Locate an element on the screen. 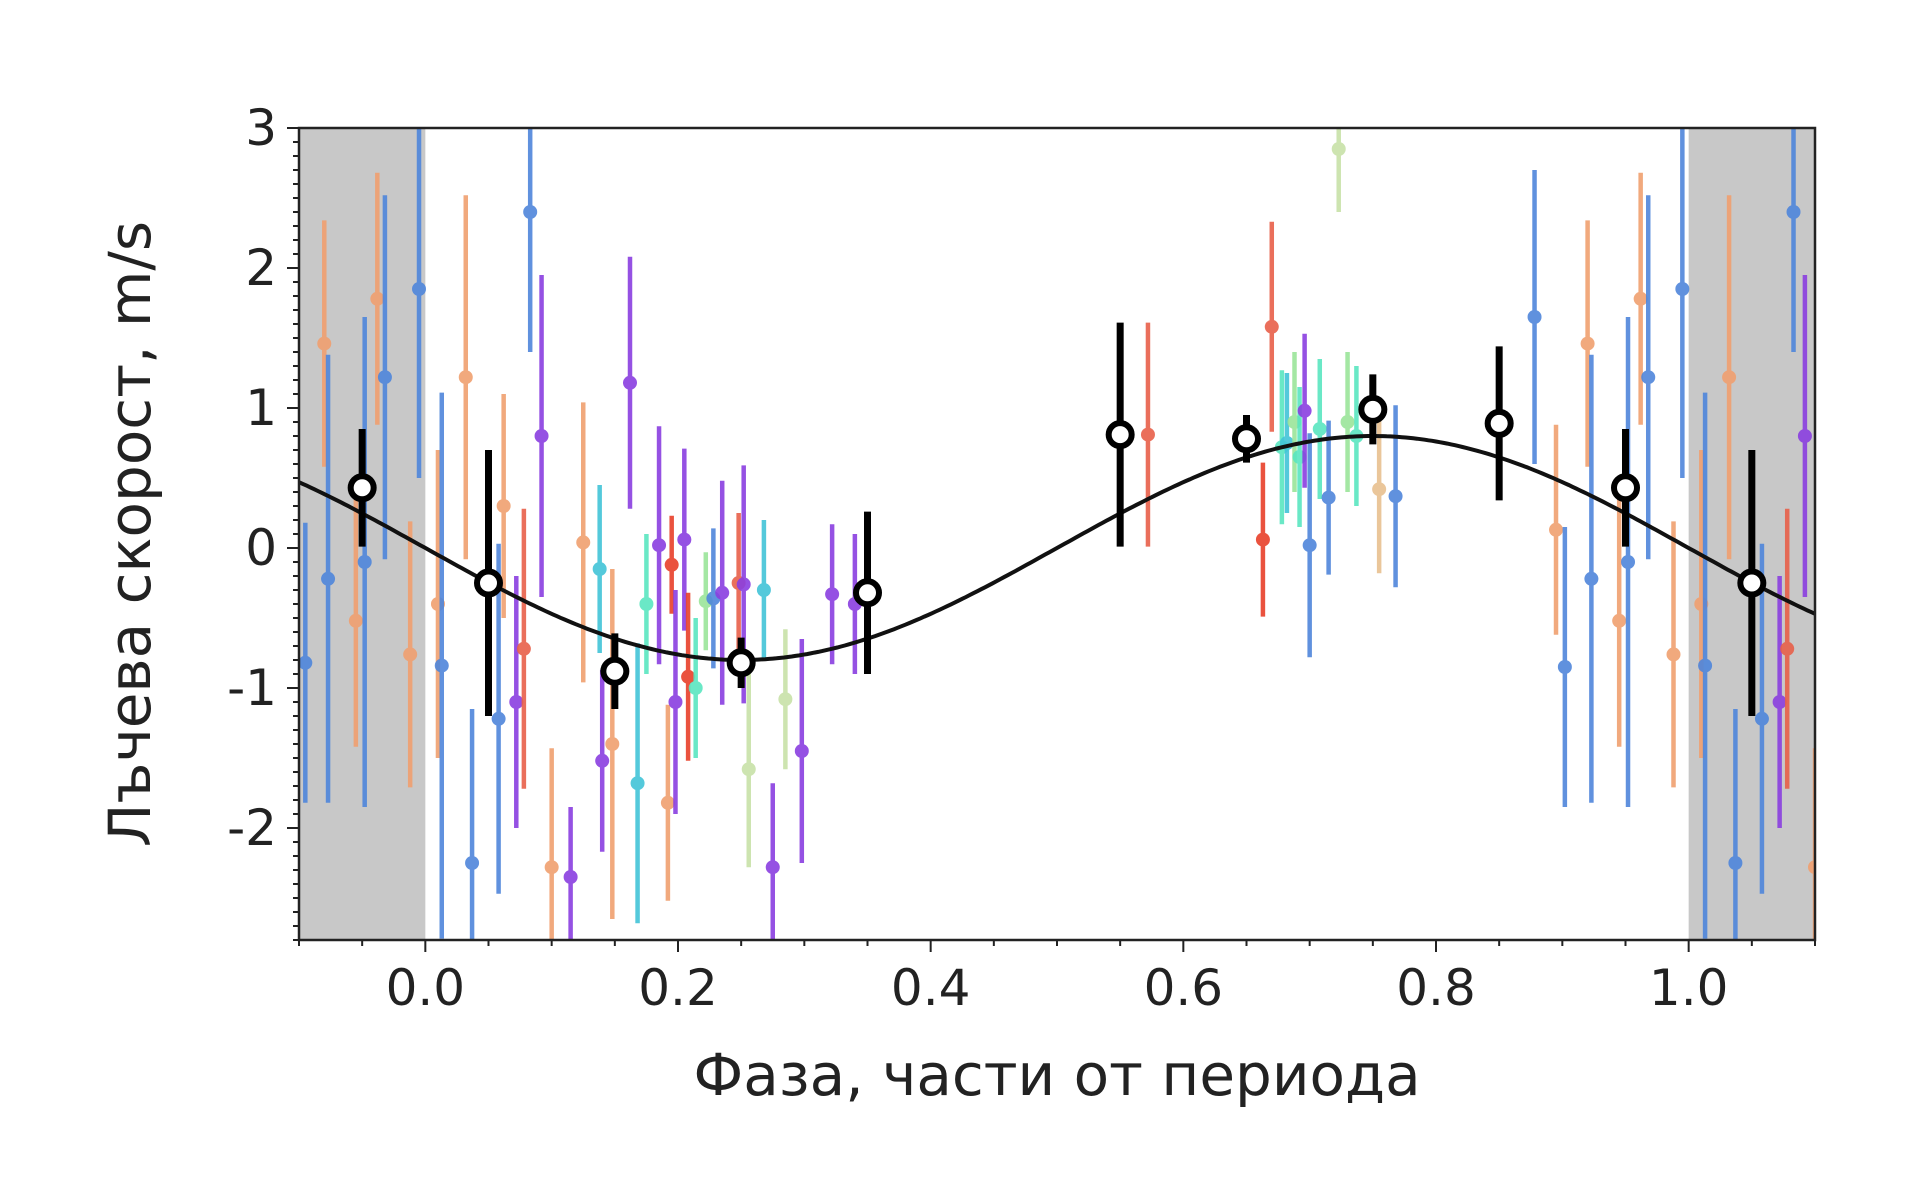 The width and height of the screenshot is (1921, 1186). y-tick-label: -1 is located at coordinates (252, 688).